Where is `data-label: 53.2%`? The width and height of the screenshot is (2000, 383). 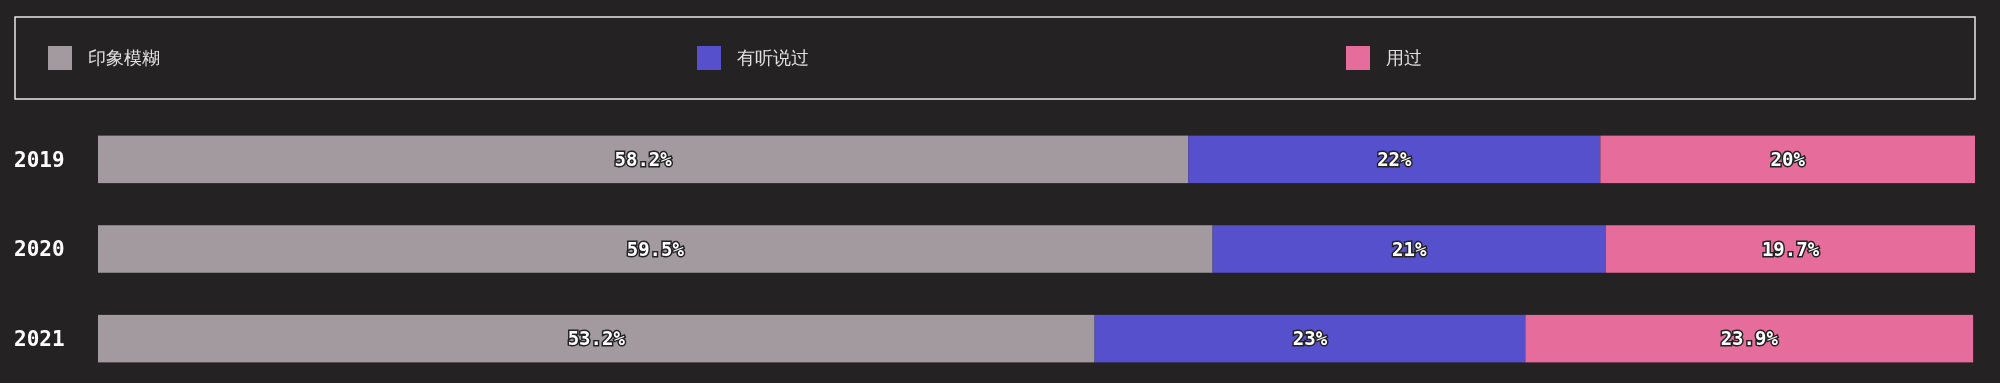 data-label: 53.2% is located at coordinates (596, 338).